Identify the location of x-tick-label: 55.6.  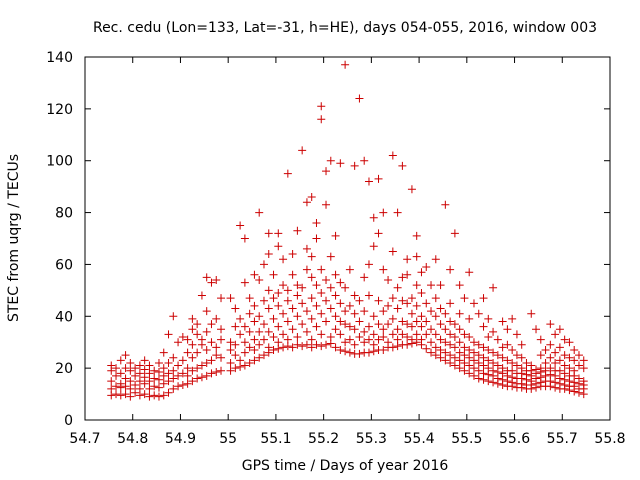
(514, 439).